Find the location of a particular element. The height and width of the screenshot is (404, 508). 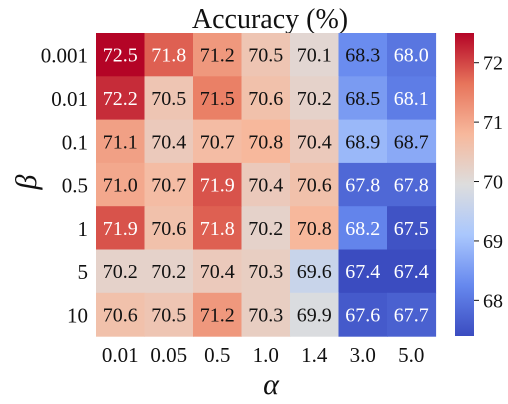

x-axis-tick-labels: 0.01 0.05 0.5 1.0 1.4 3.0 5.0 is located at coordinates (263, 355).